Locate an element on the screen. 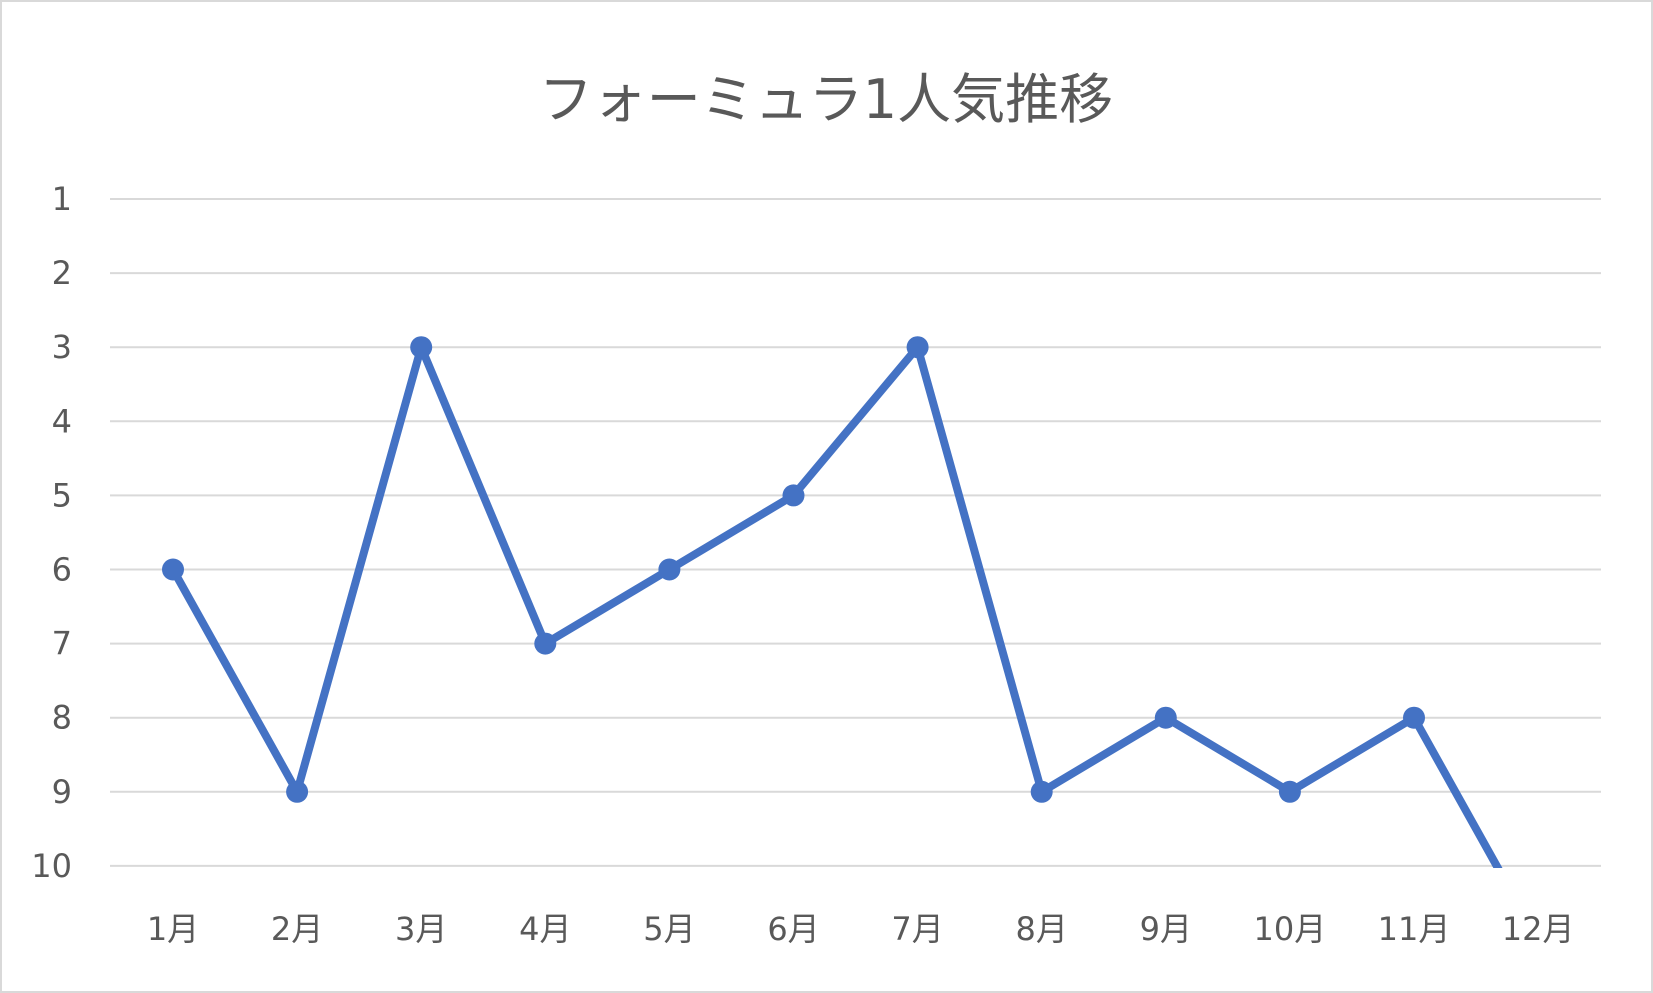  x-tick-label: 8月 is located at coordinates (1042, 929).